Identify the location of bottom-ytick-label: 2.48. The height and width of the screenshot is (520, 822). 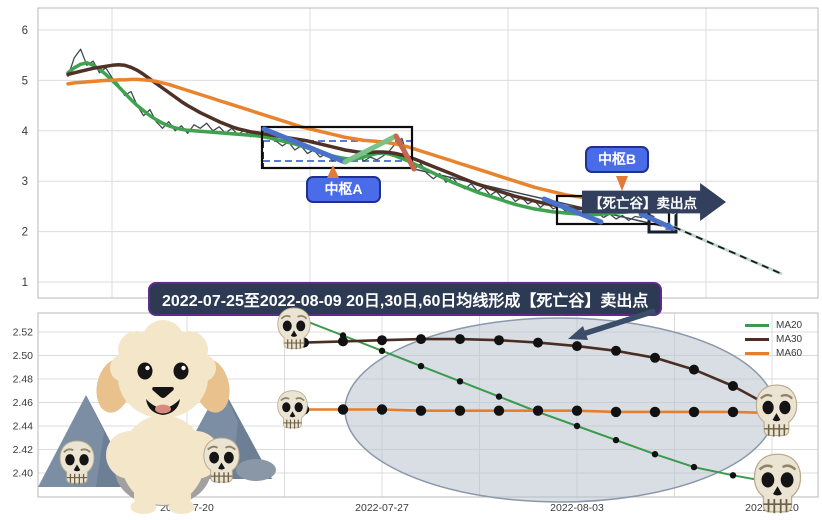
(23, 380).